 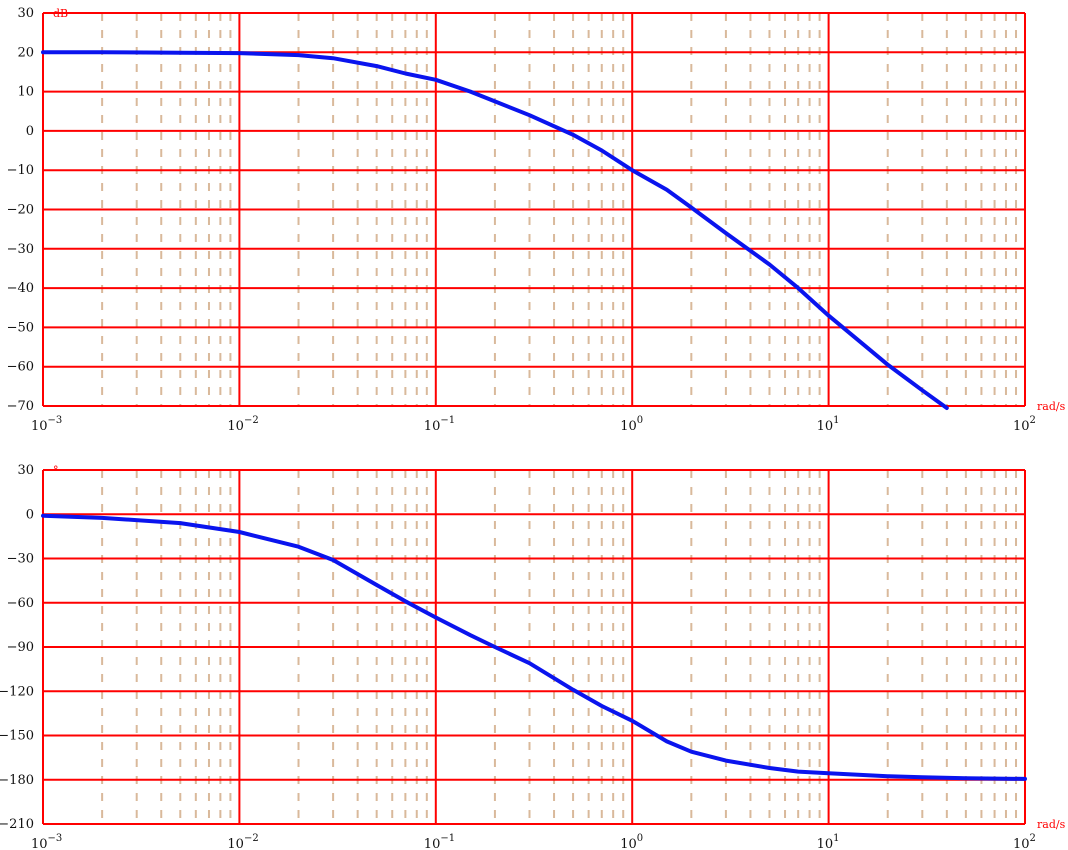 What do you see at coordinates (25, 92) in the screenshot?
I see `y-tick-label: 10` at bounding box center [25, 92].